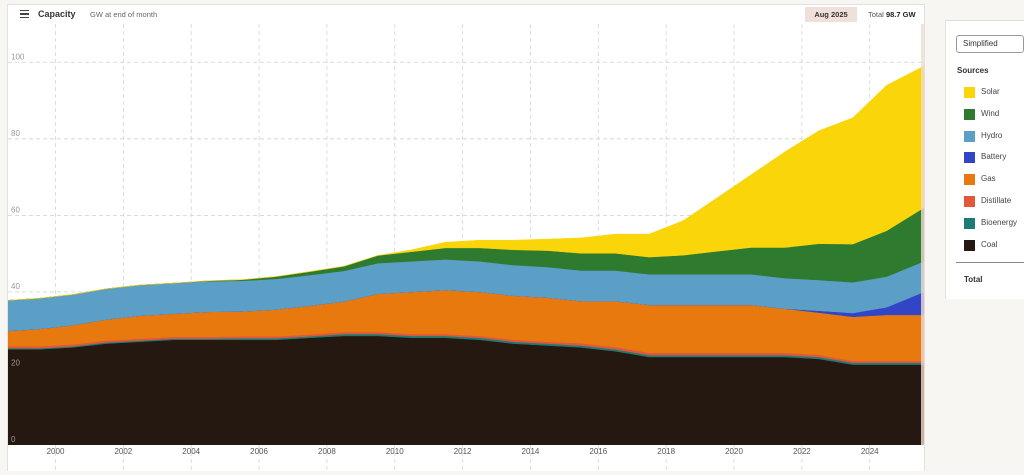 Image resolution: width=1024 pixels, height=475 pixels. Describe the element at coordinates (734, 451) in the screenshot. I see `x-tick-label: 2020` at that location.